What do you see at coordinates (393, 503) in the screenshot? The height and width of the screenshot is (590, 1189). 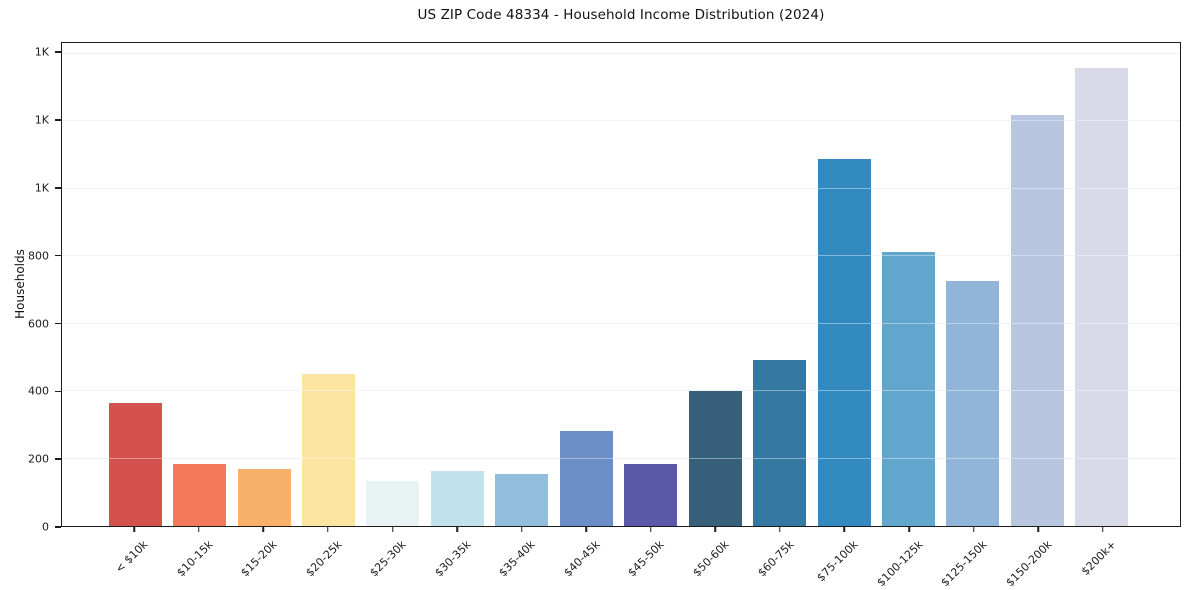 I see `bar-25-30k` at bounding box center [393, 503].